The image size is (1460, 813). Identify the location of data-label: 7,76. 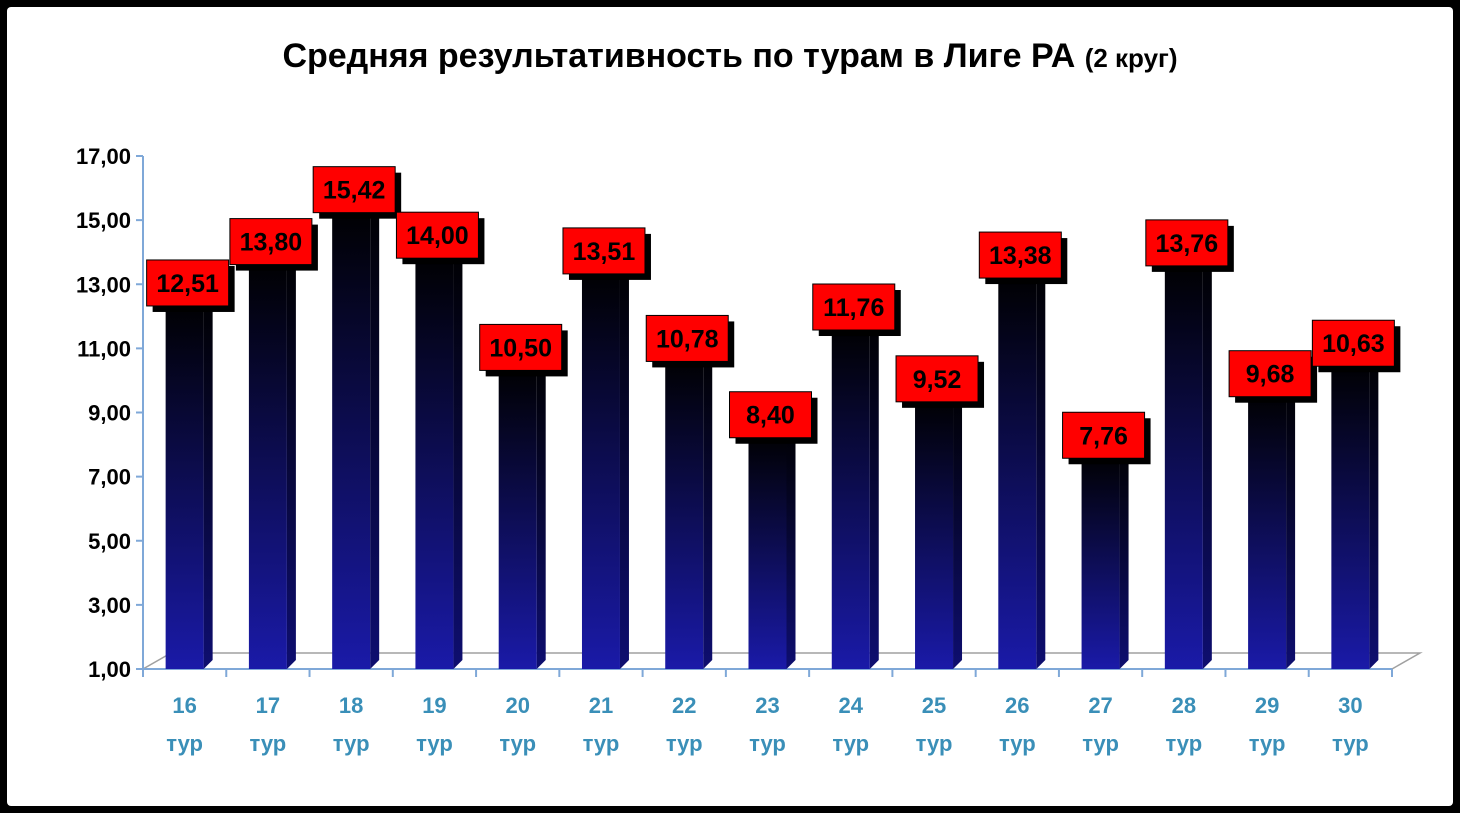
(1103, 436).